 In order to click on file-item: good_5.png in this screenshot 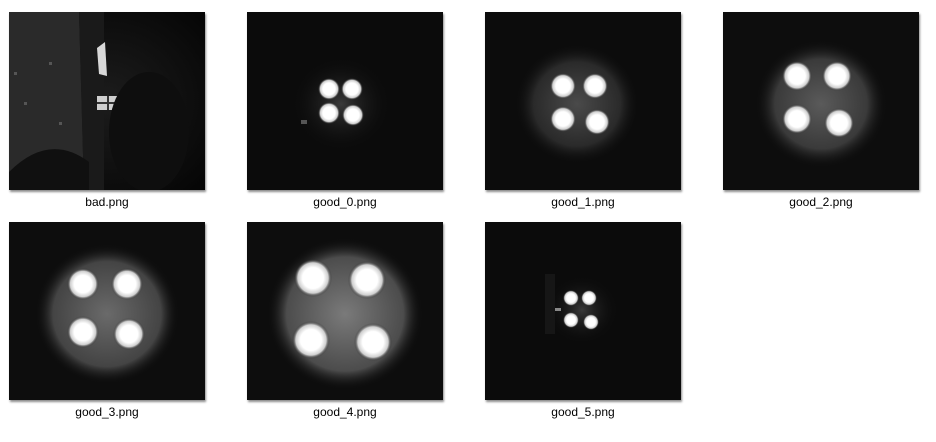, I will do `click(581, 318)`.